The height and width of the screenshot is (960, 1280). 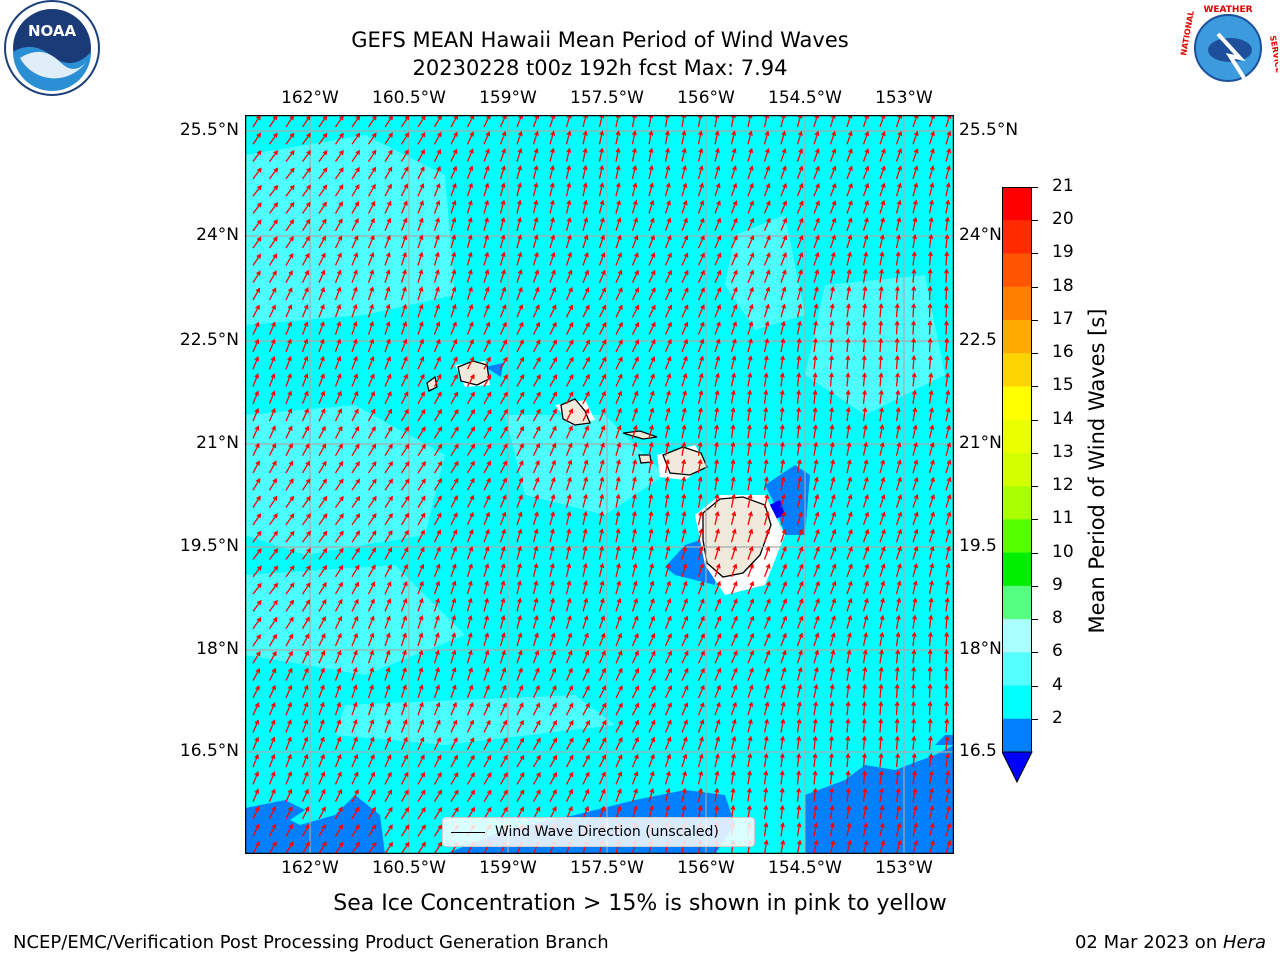 I want to click on lon-tick-top: 154.5°W, so click(x=805, y=98).